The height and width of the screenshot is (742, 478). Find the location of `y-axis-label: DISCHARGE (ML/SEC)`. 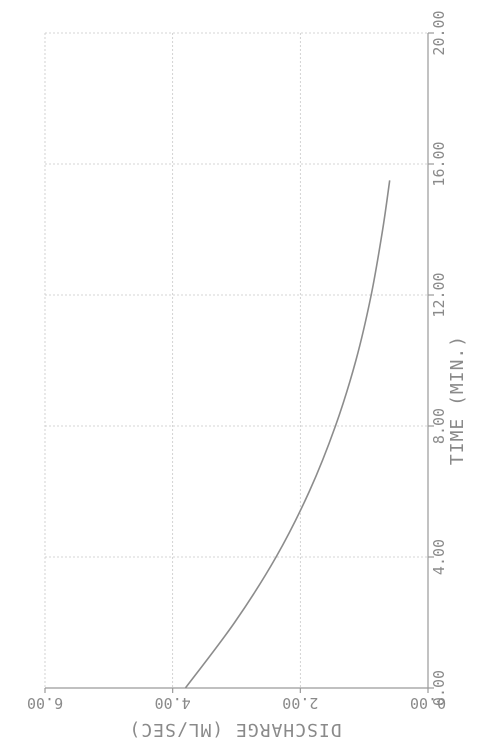

y-axis-label: DISCHARGE (ML/SEC) is located at coordinates (234, 729).